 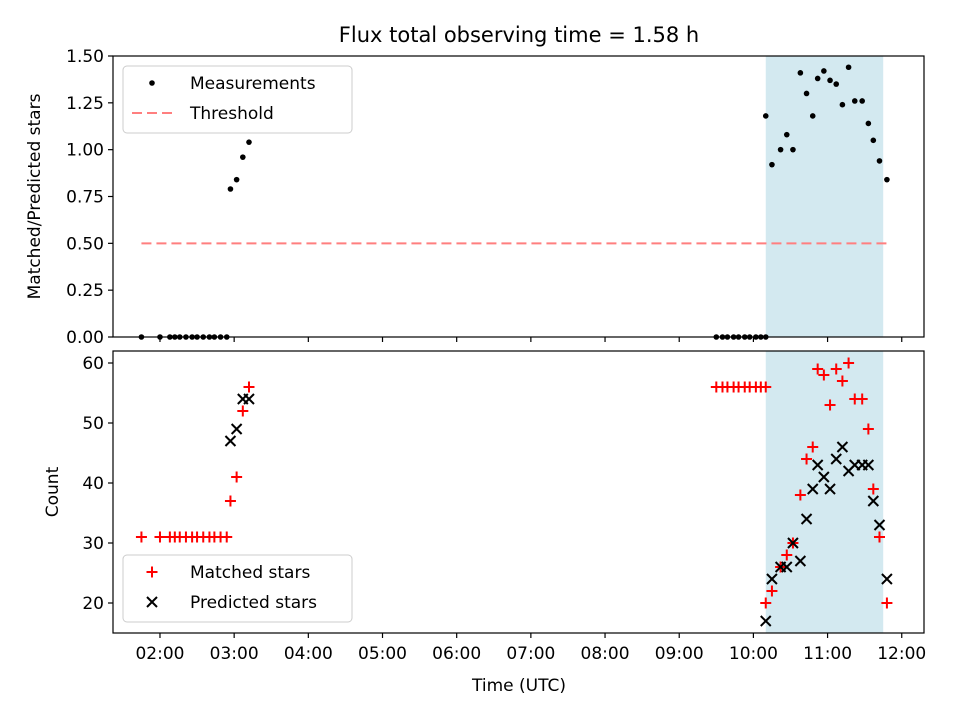 What do you see at coordinates (518, 686) in the screenshot?
I see `x-axis-label: Time (UTC)` at bounding box center [518, 686].